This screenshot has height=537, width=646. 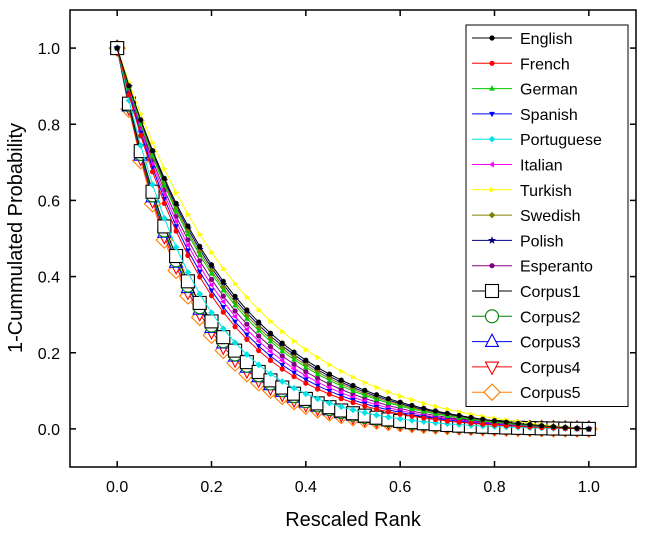 I want to click on legend-label: German, so click(x=549, y=90).